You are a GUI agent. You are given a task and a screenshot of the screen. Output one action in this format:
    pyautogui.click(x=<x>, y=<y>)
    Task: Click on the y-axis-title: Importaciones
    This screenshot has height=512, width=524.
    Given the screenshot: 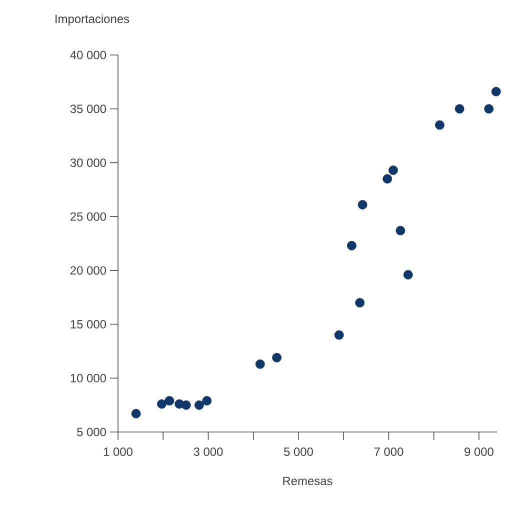 What is the action you would take?
    pyautogui.click(x=93, y=20)
    